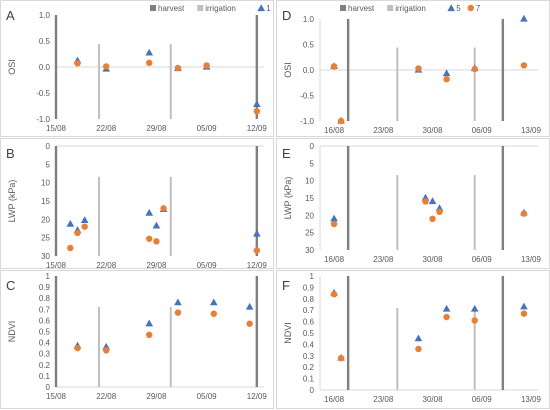  I want to click on panel-letter: E, so click(286, 153).